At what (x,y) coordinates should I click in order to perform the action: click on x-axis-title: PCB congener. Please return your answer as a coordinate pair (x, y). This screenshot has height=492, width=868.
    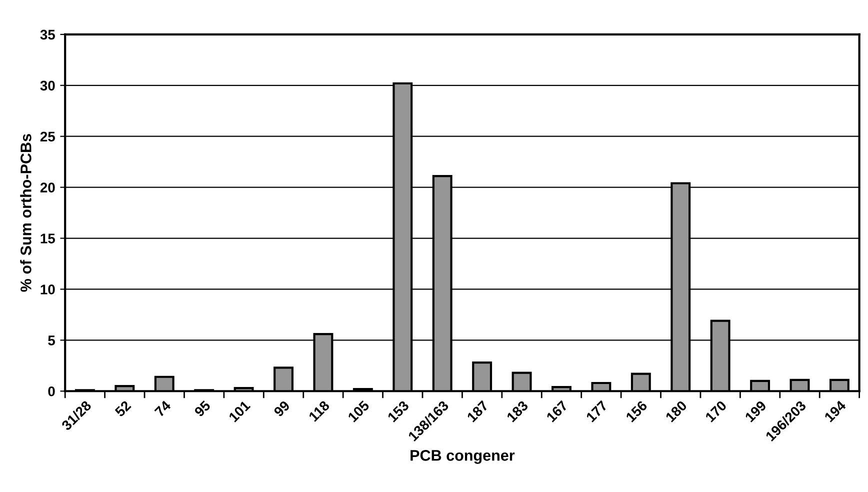
    Looking at the image, I should click on (462, 457).